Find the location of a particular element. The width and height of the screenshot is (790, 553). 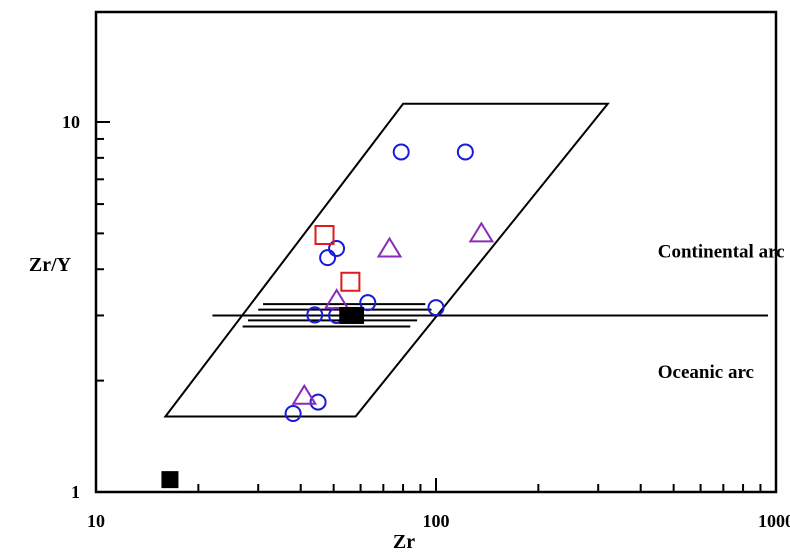

region-label: Oceanic arc is located at coordinates (706, 372).